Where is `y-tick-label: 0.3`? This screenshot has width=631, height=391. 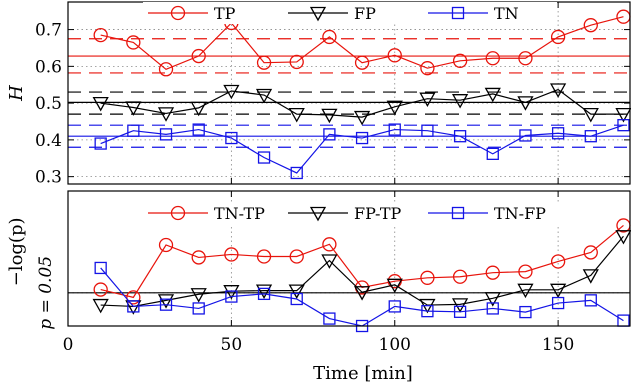
y-tick-label: 0.3 is located at coordinates (48, 178).